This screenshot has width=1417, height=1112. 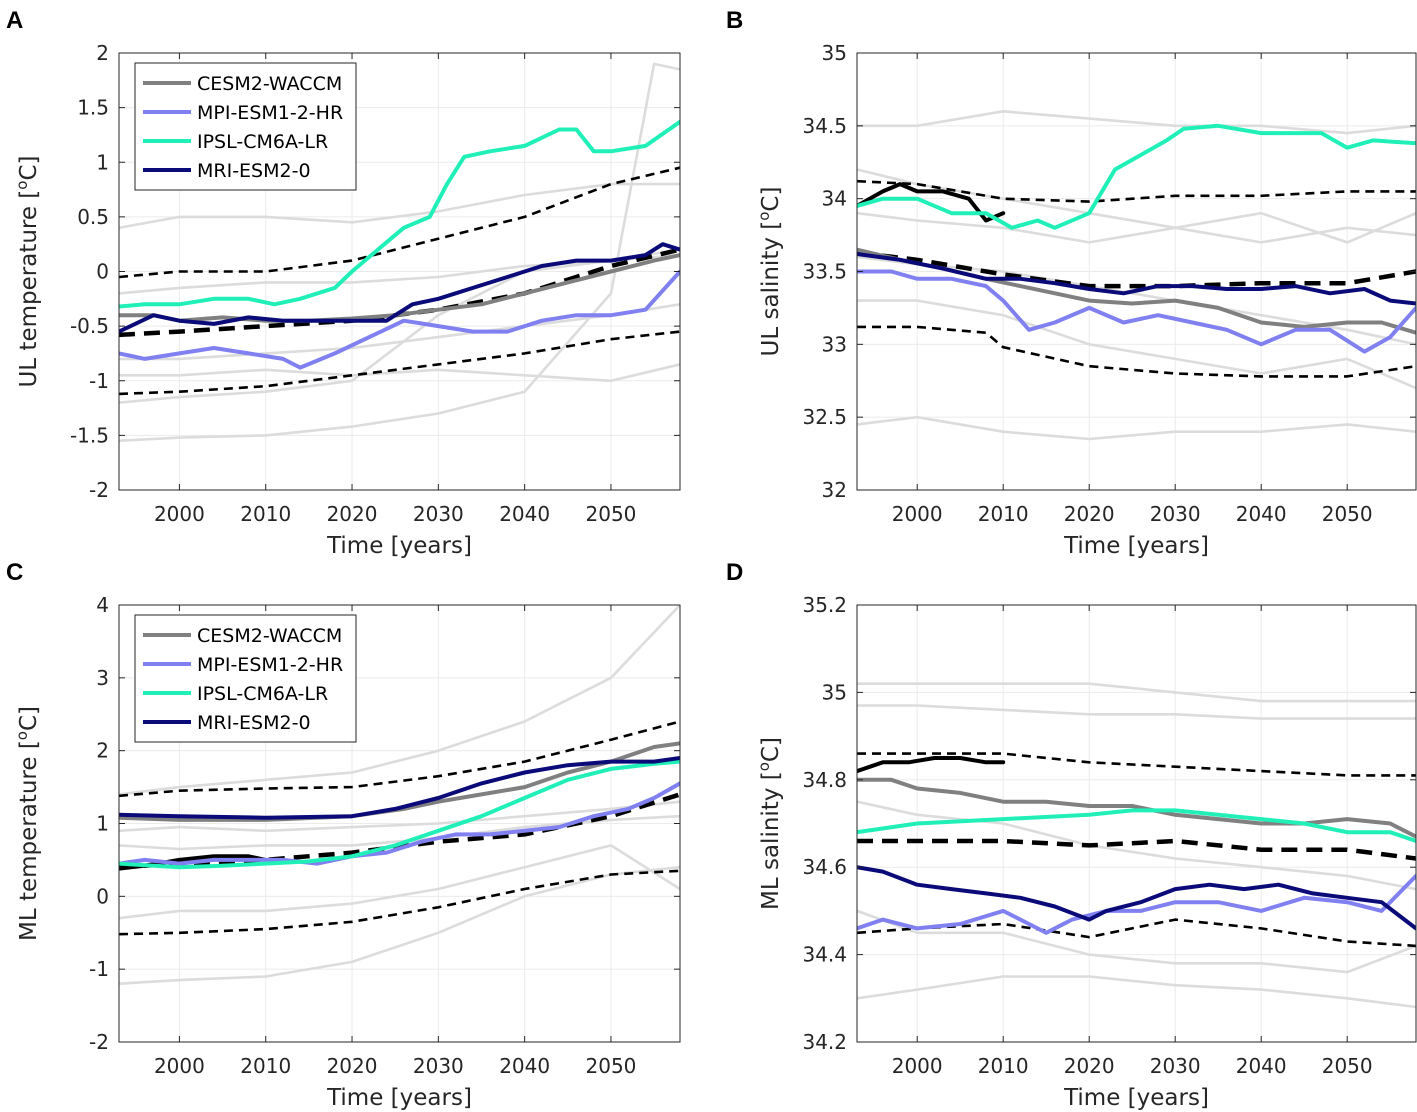 What do you see at coordinates (270, 113) in the screenshot?
I see `panel-a-legend-label-mpi-esm1-2-hr: MPI-ESM1-2-HR` at bounding box center [270, 113].